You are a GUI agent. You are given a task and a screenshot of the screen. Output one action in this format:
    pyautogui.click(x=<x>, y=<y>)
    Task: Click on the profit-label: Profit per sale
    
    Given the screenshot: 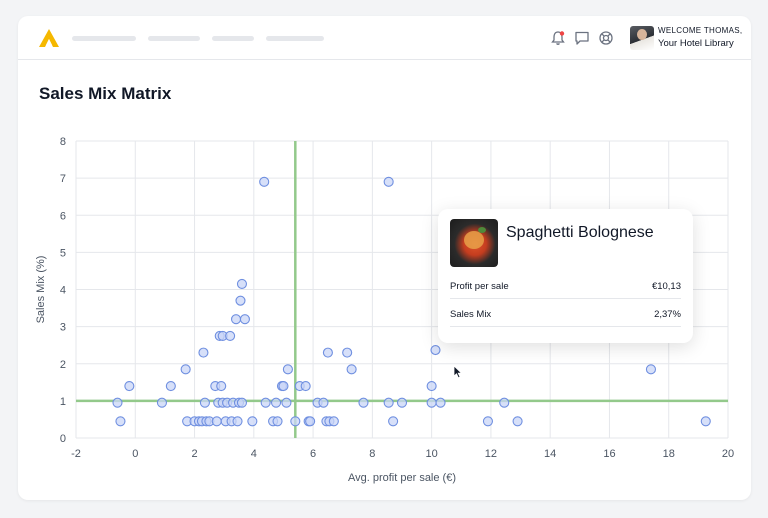 What is the action you would take?
    pyautogui.click(x=479, y=286)
    